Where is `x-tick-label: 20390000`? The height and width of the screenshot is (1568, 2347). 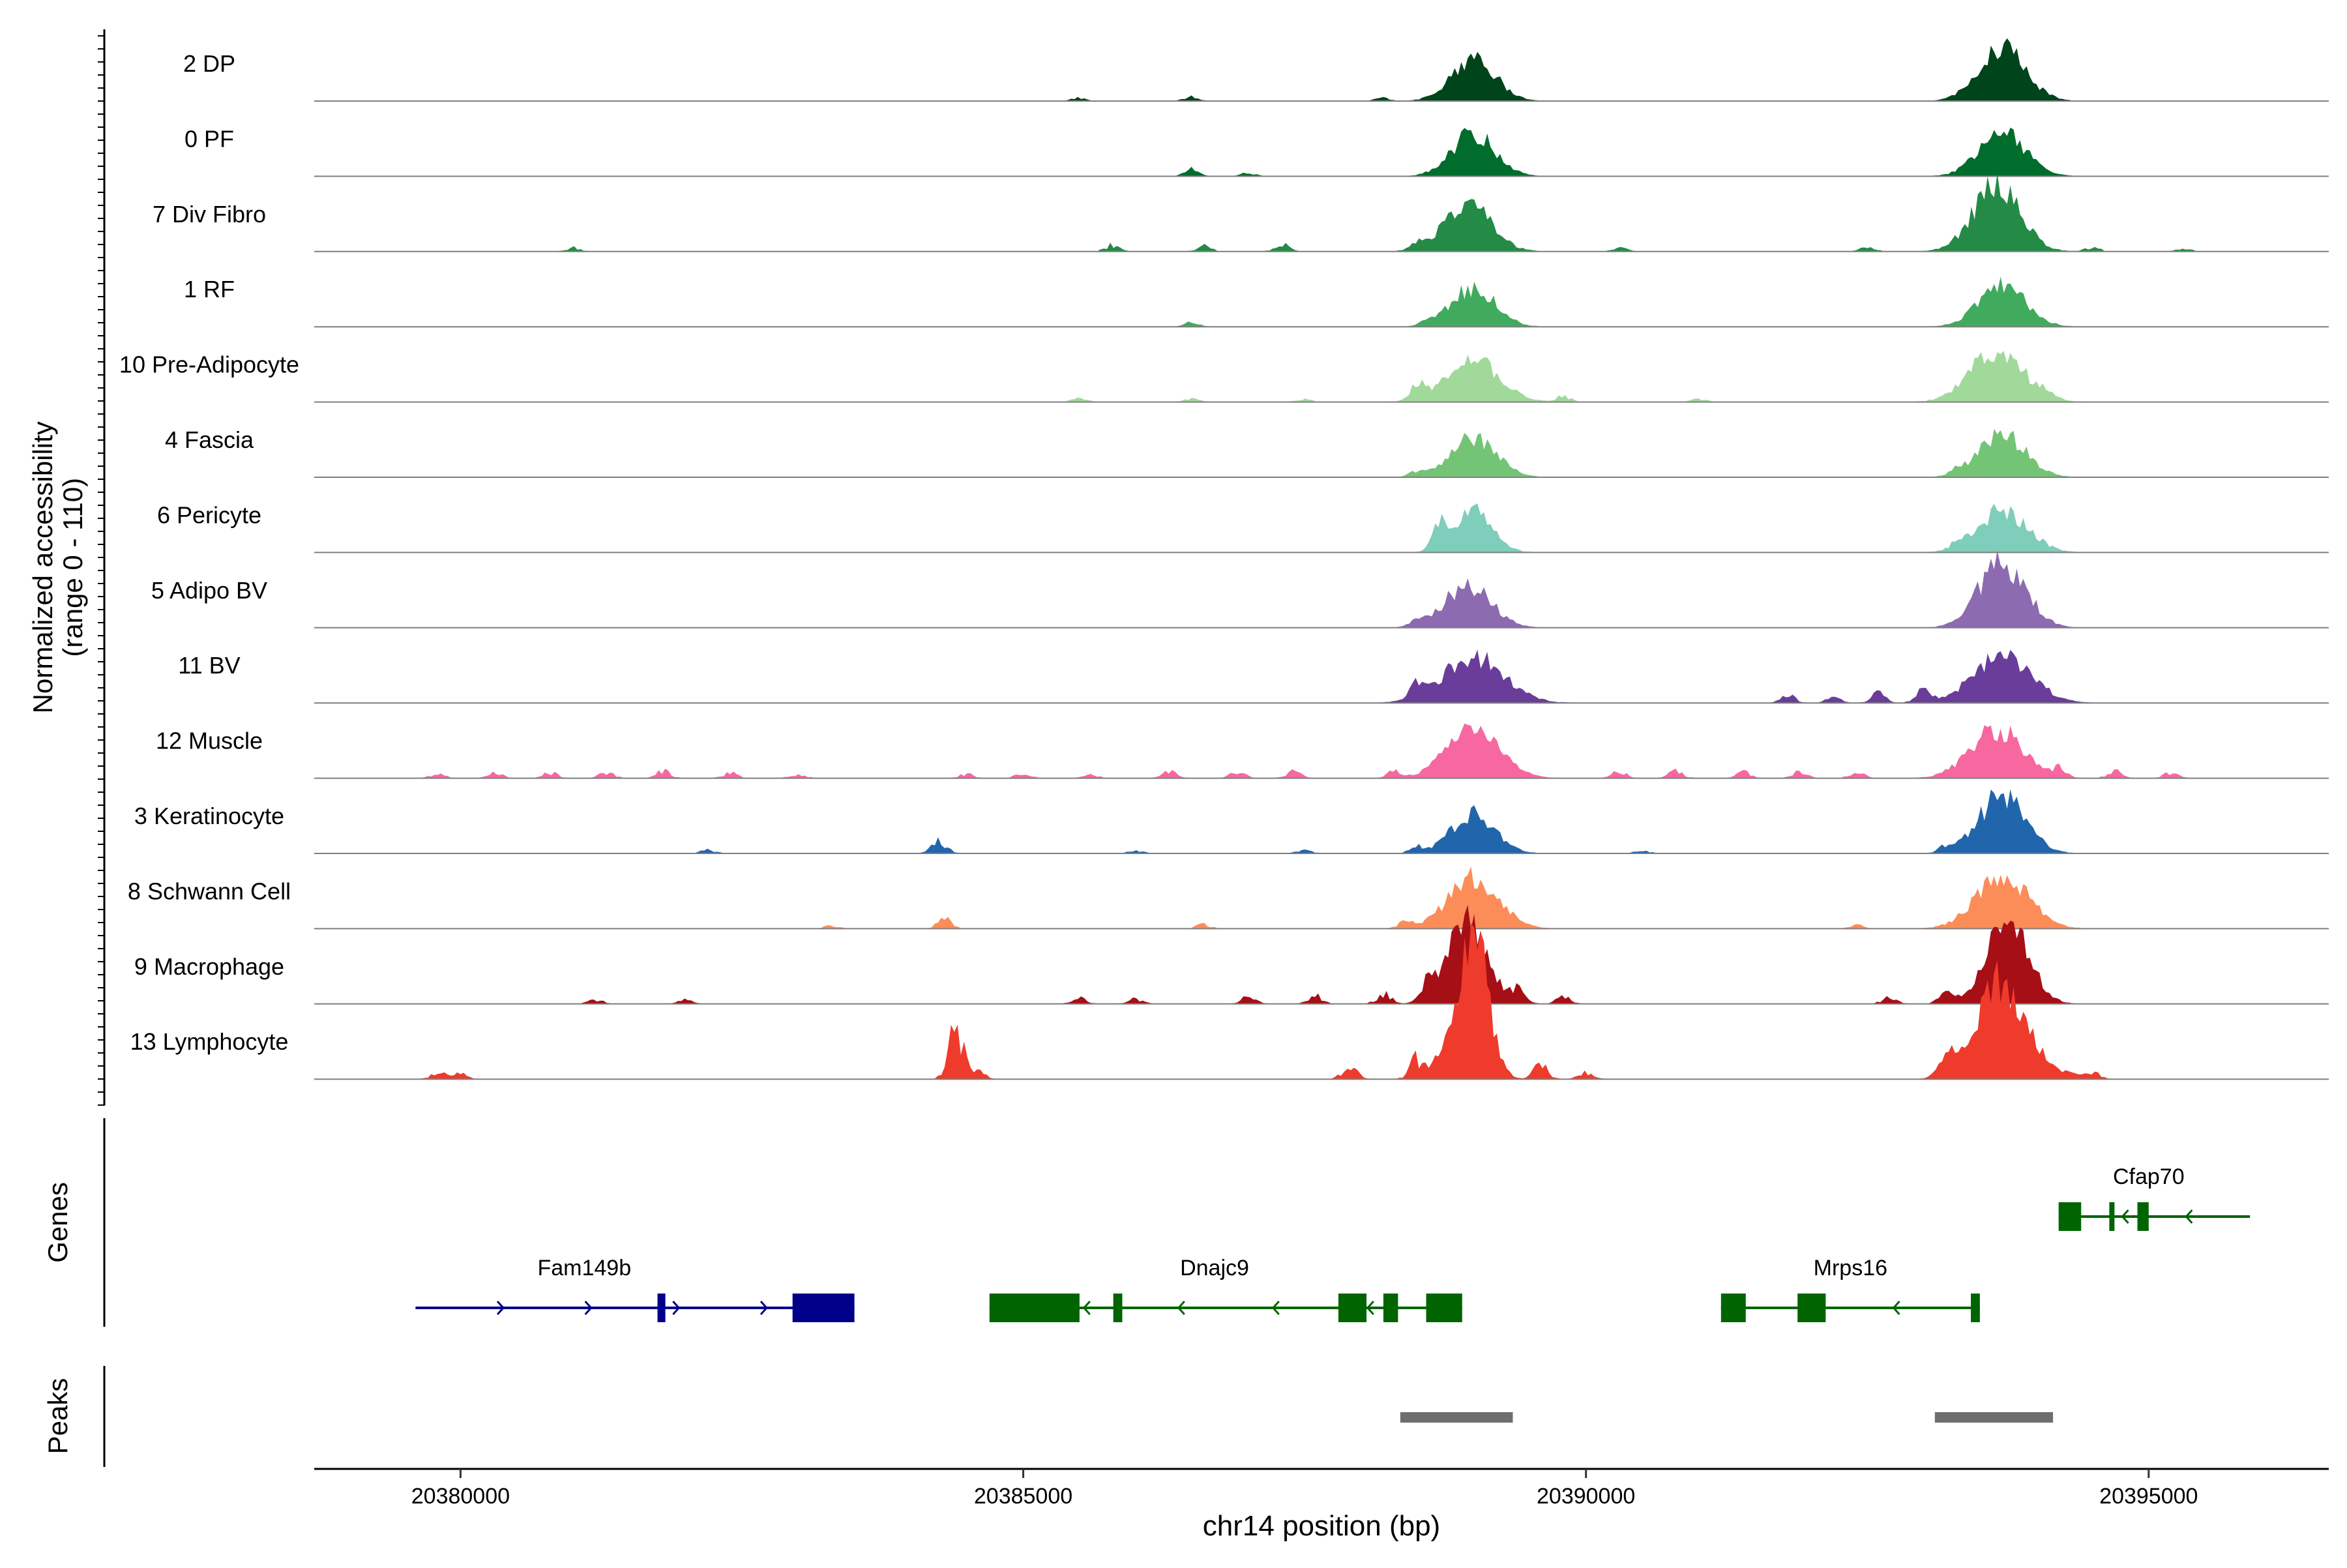 x-tick-label: 20390000 is located at coordinates (1586, 1497).